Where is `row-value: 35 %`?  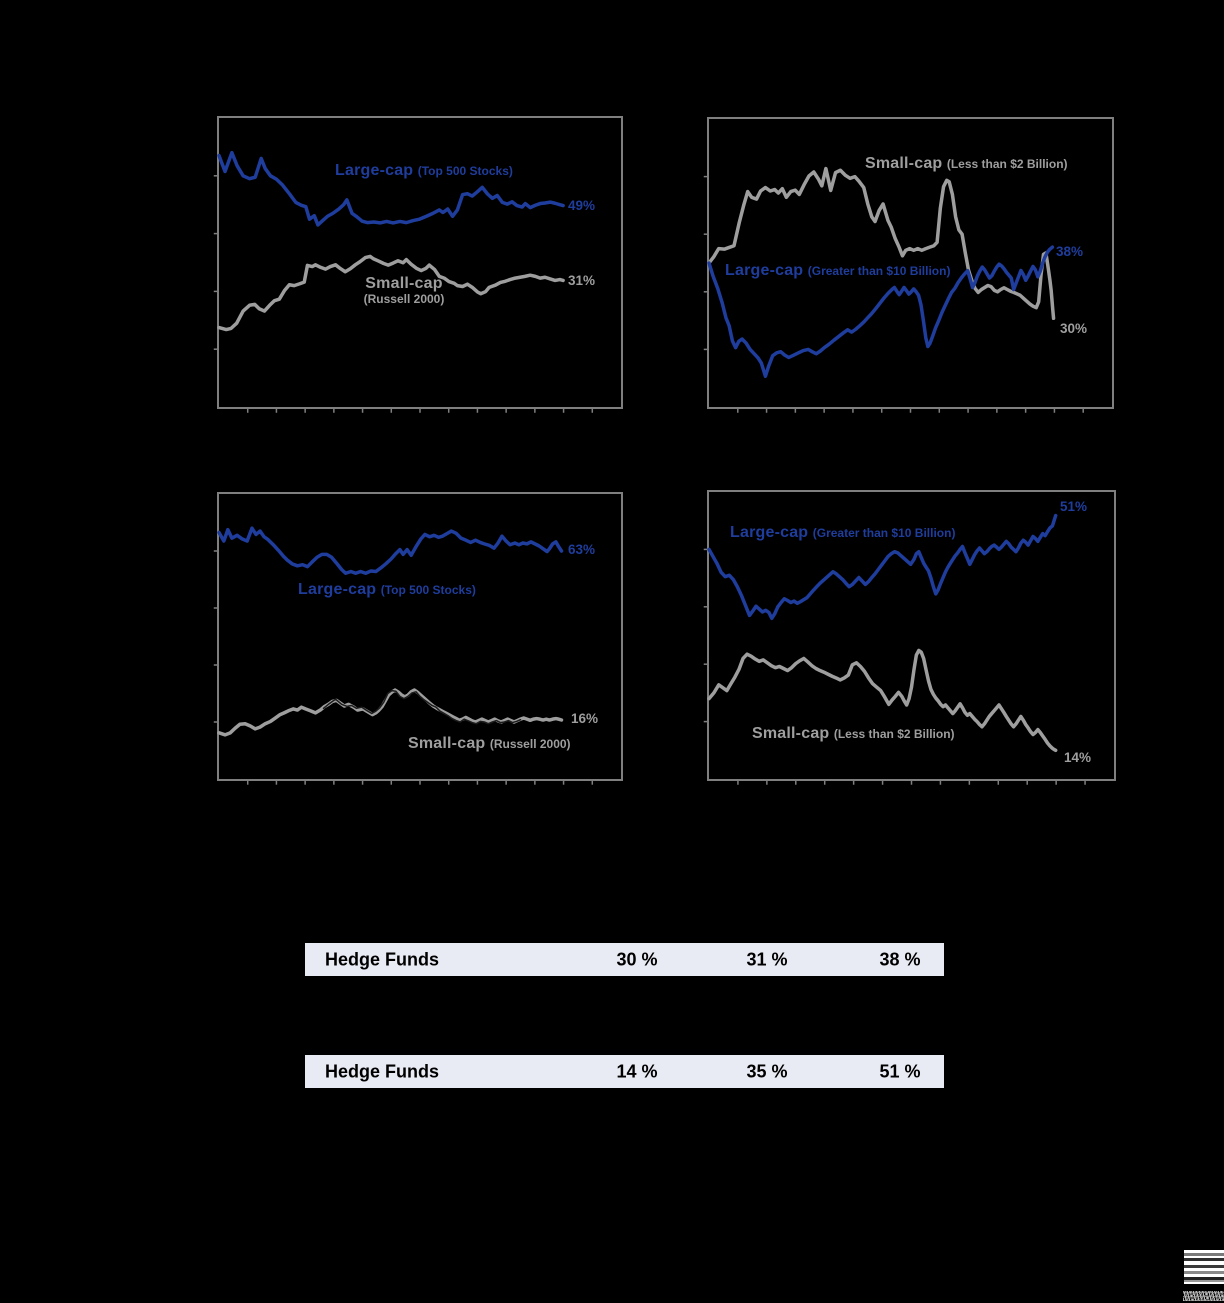
row-value: 35 % is located at coordinates (767, 1071).